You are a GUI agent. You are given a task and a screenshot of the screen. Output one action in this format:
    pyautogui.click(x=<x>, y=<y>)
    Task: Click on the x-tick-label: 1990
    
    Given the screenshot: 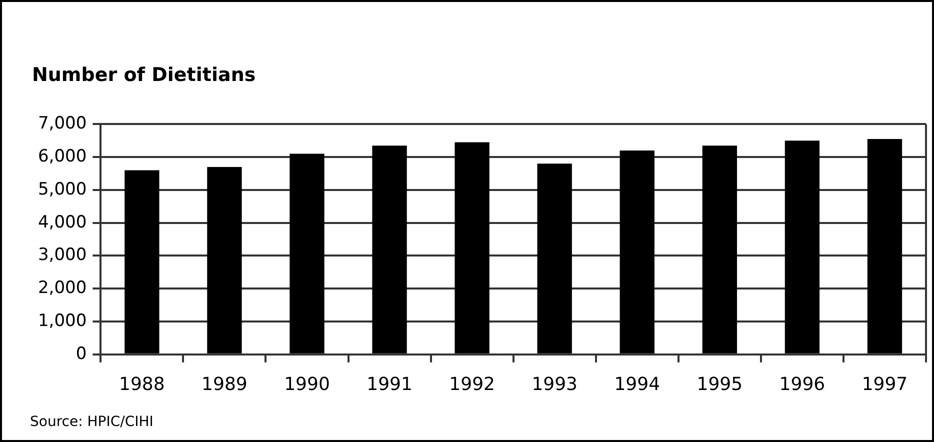 What is the action you would take?
    pyautogui.click(x=307, y=384)
    